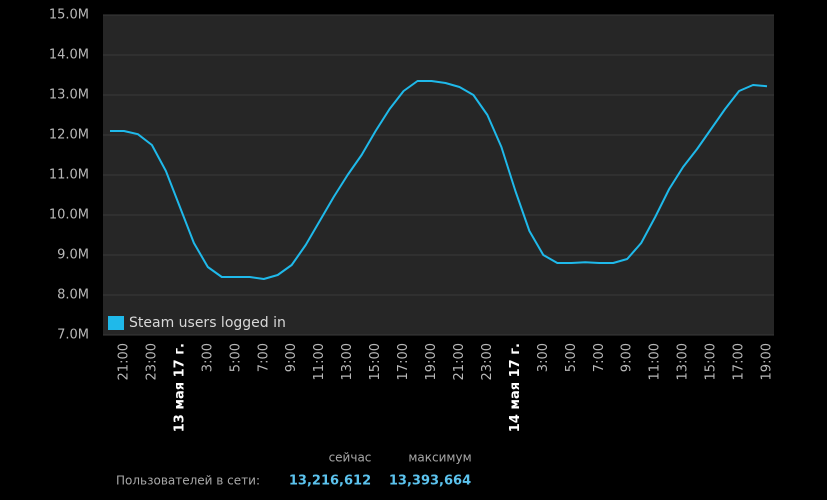 The height and width of the screenshot is (500, 827). I want to click on y-tick-label: 15.0M, so click(69, 15).